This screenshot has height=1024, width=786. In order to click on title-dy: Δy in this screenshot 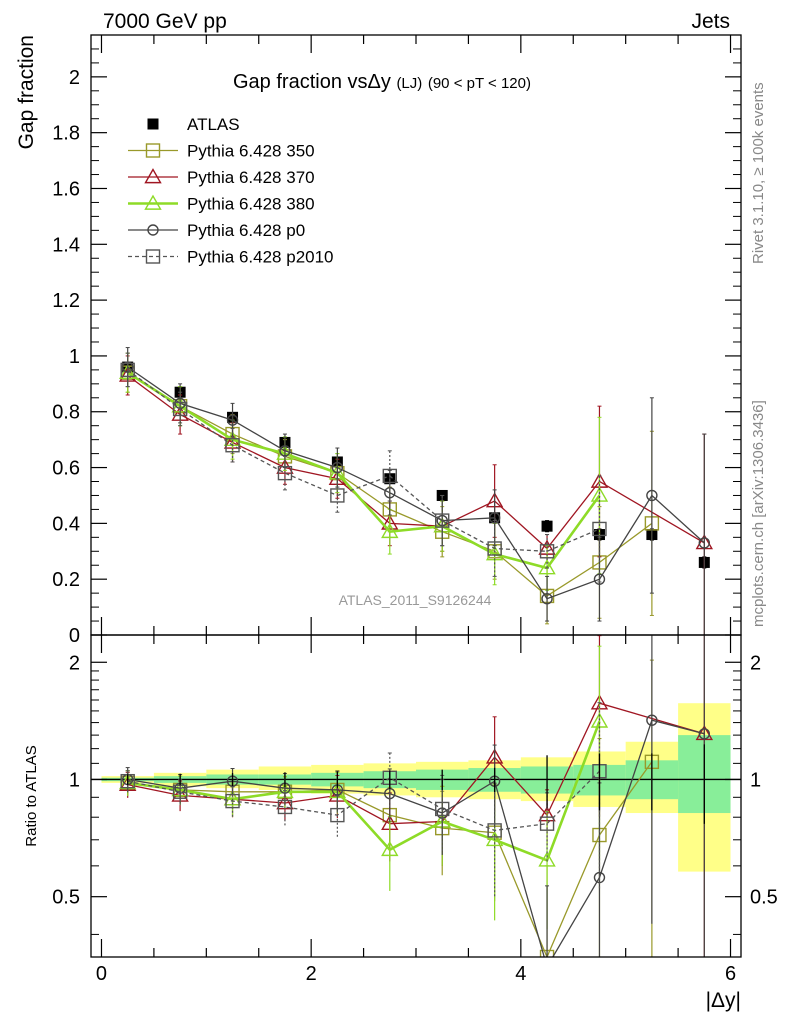, I will do `click(379, 82)`.